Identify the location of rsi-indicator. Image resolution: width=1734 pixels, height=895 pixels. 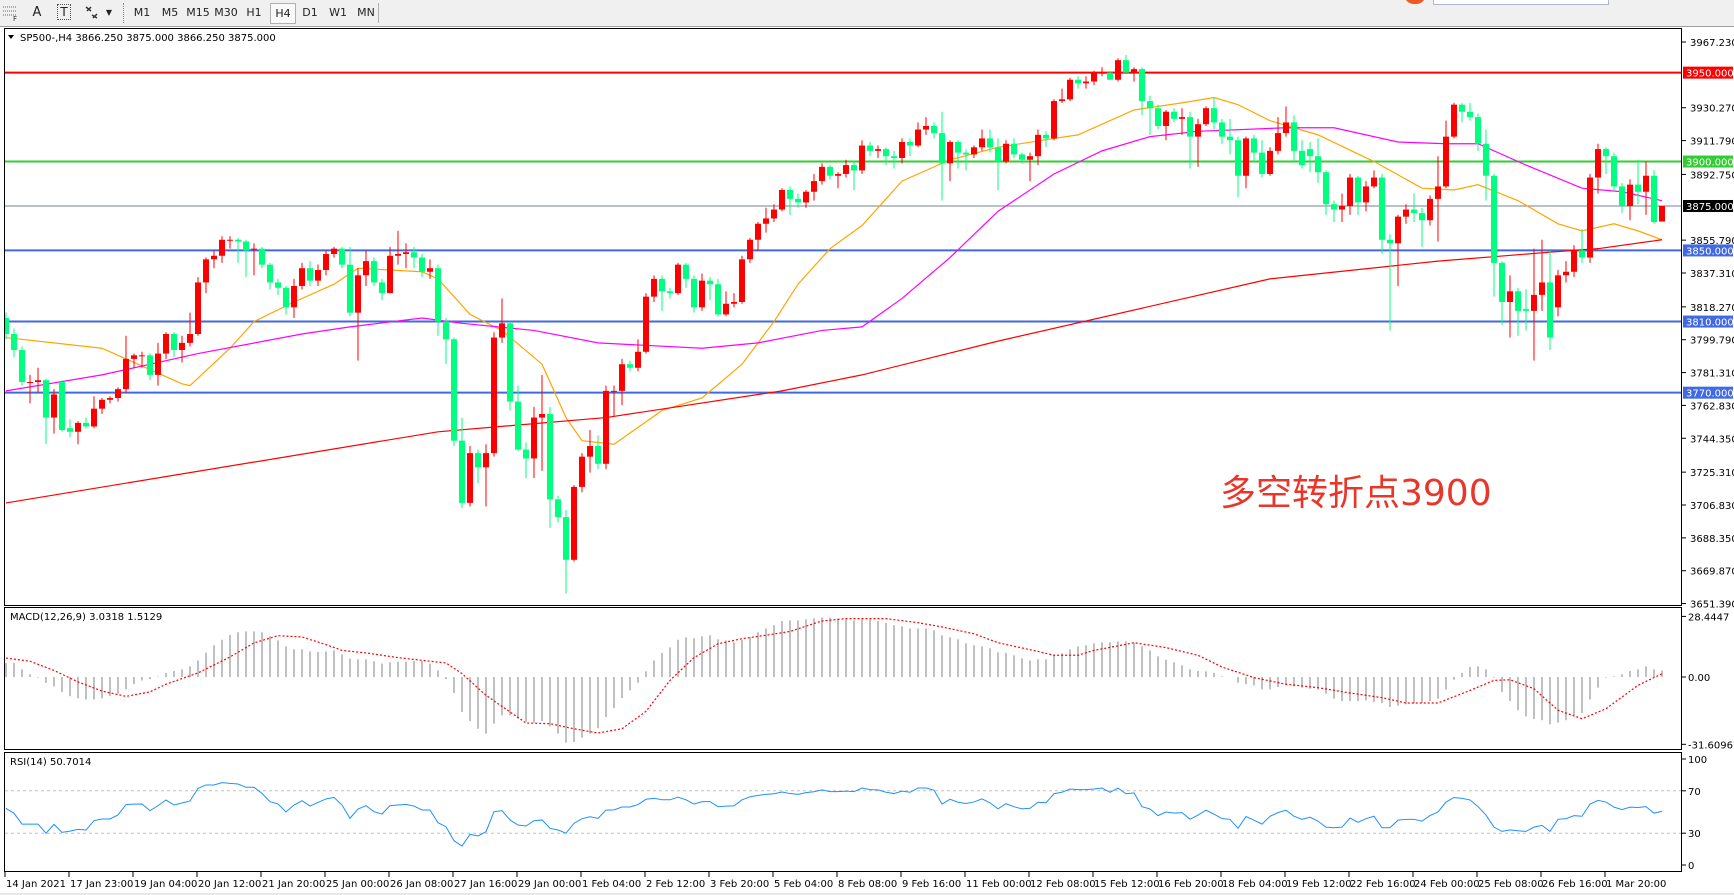
(843, 814).